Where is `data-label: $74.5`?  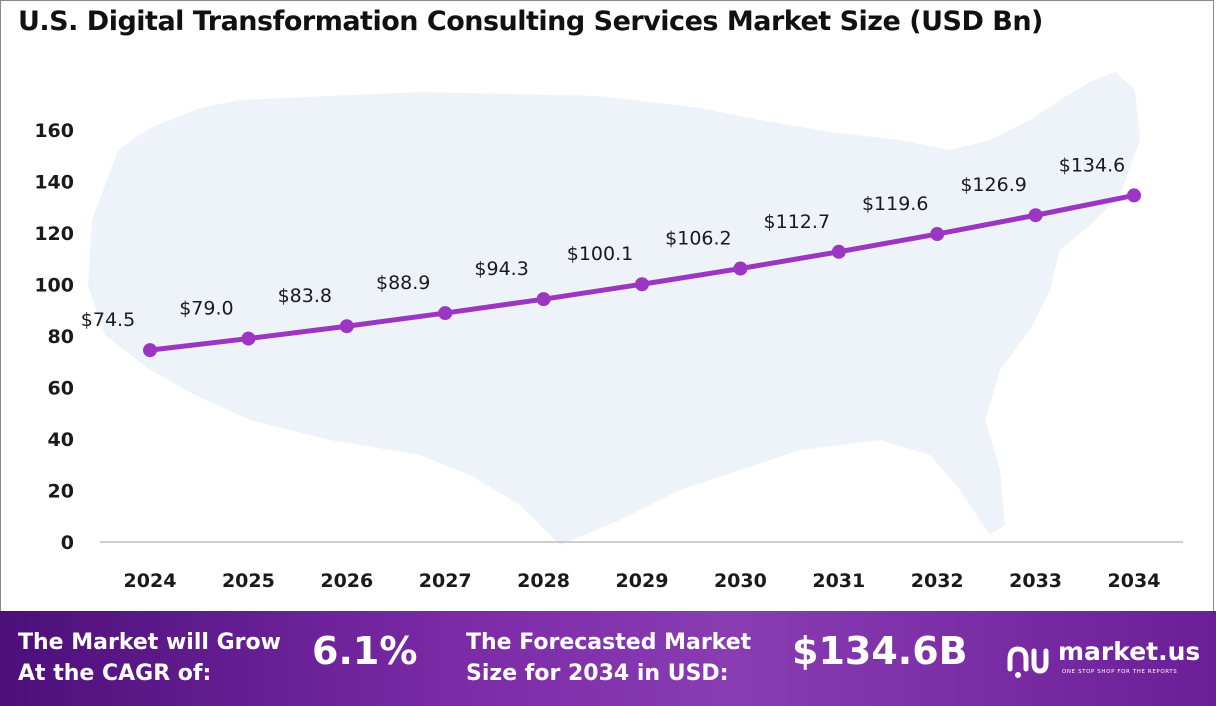
data-label: $74.5 is located at coordinates (108, 320).